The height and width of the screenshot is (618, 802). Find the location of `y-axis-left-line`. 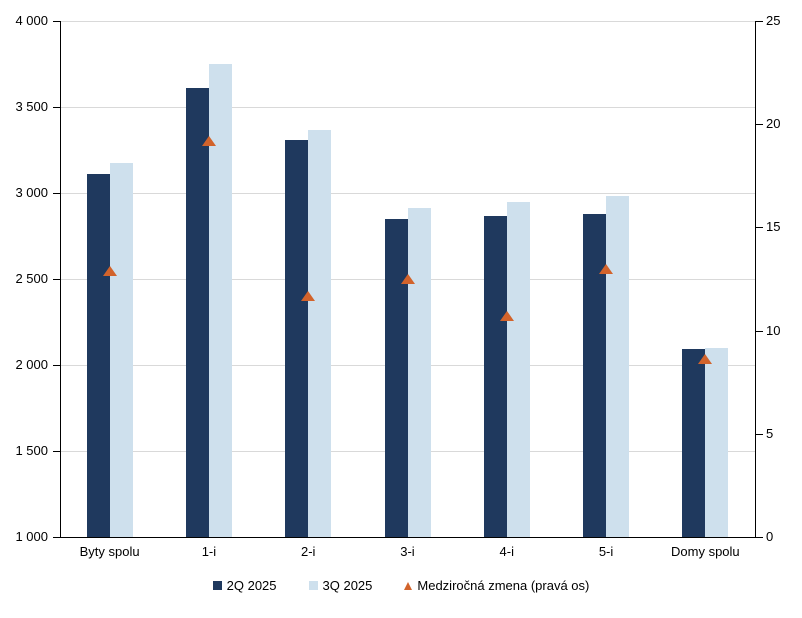

y-axis-left-line is located at coordinates (60, 279).